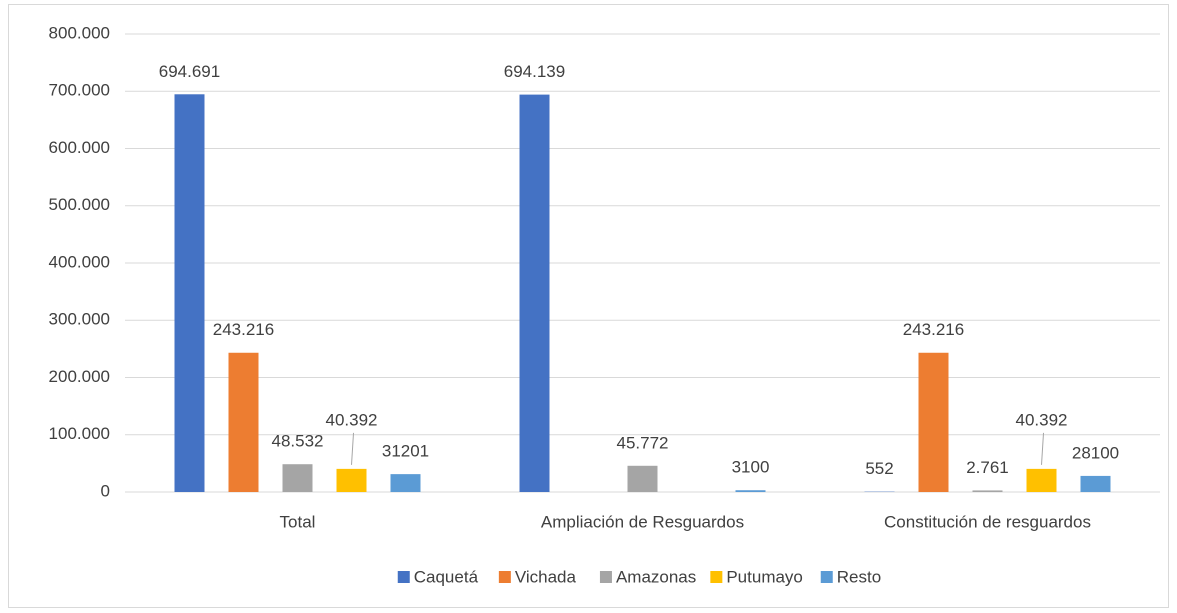  Describe the element at coordinates (79, 32) in the screenshot. I see `y-tick-label: 800.000` at that location.